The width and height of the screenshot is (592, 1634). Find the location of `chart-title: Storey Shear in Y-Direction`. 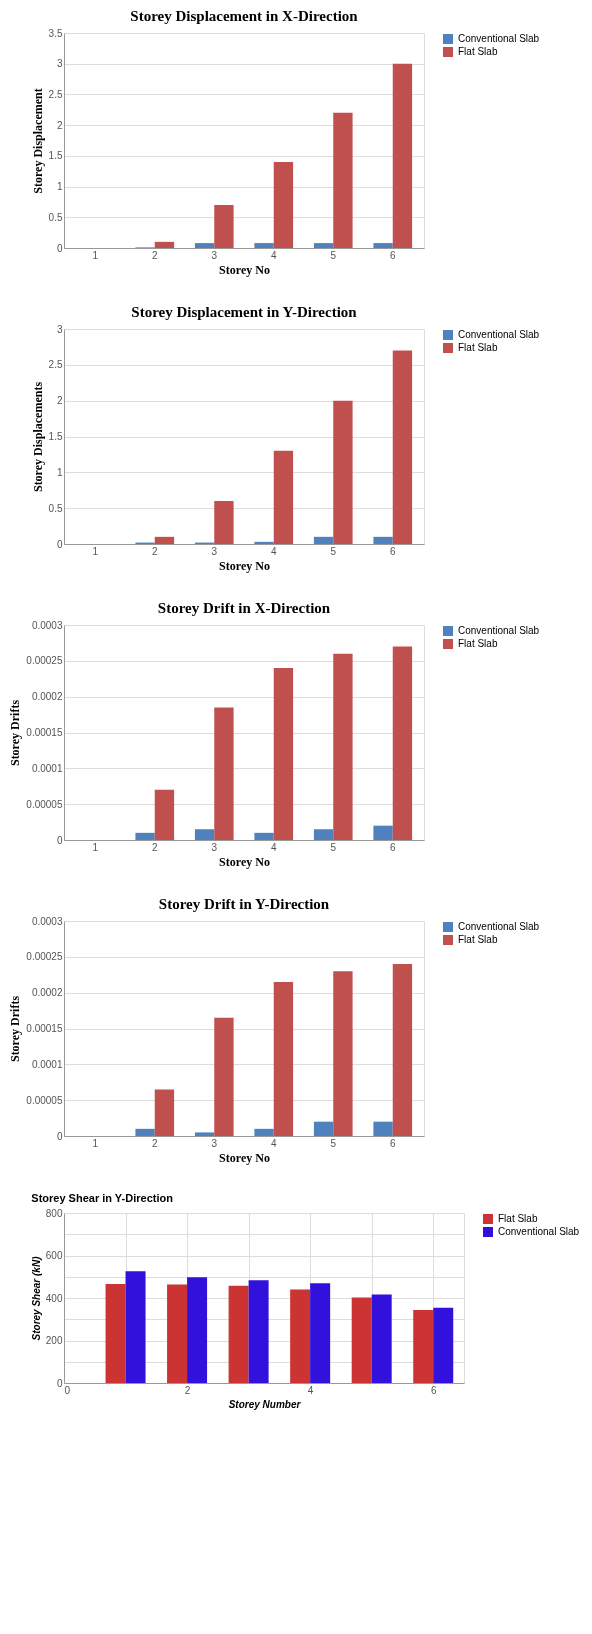

chart-title: Storey Shear in Y-Direction is located at coordinates (102, 1198).